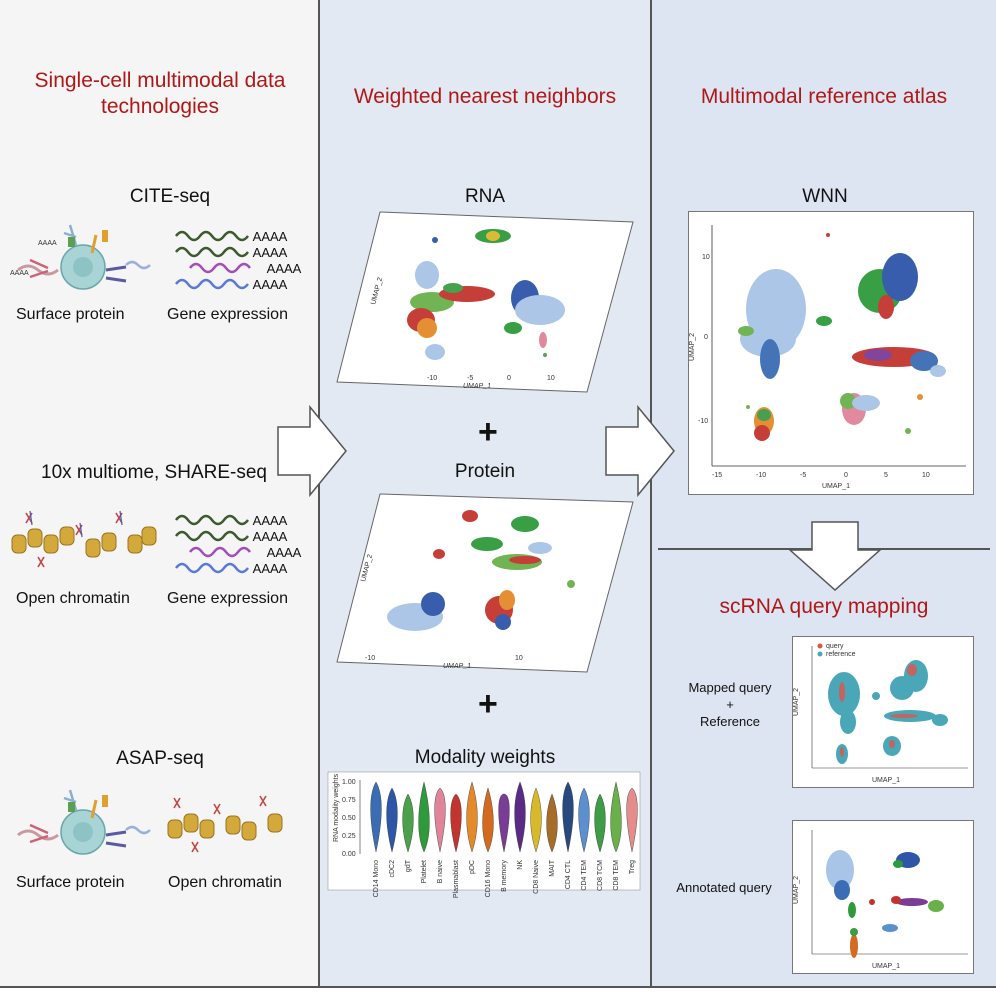 The image size is (996, 996). I want to click on violin-category-label: Plasmablast, so click(456, 879).